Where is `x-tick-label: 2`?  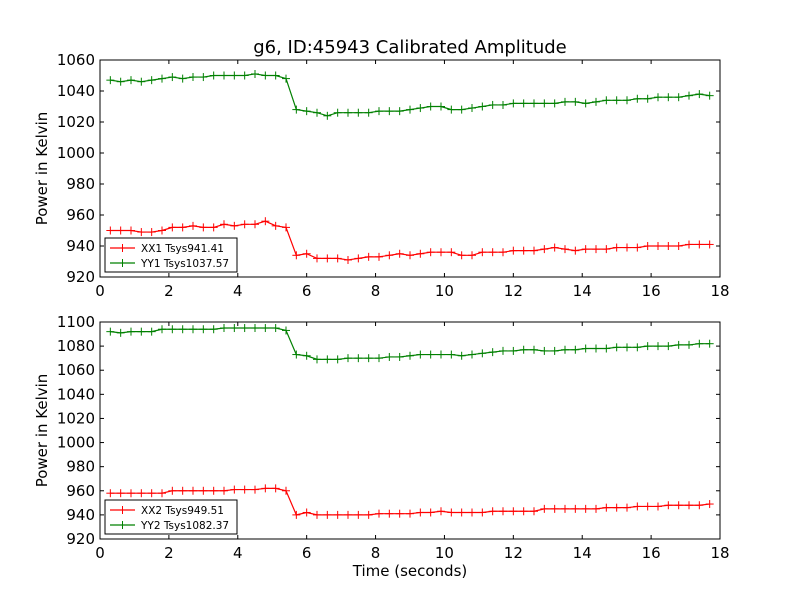
x-tick-label: 2 is located at coordinates (169, 553).